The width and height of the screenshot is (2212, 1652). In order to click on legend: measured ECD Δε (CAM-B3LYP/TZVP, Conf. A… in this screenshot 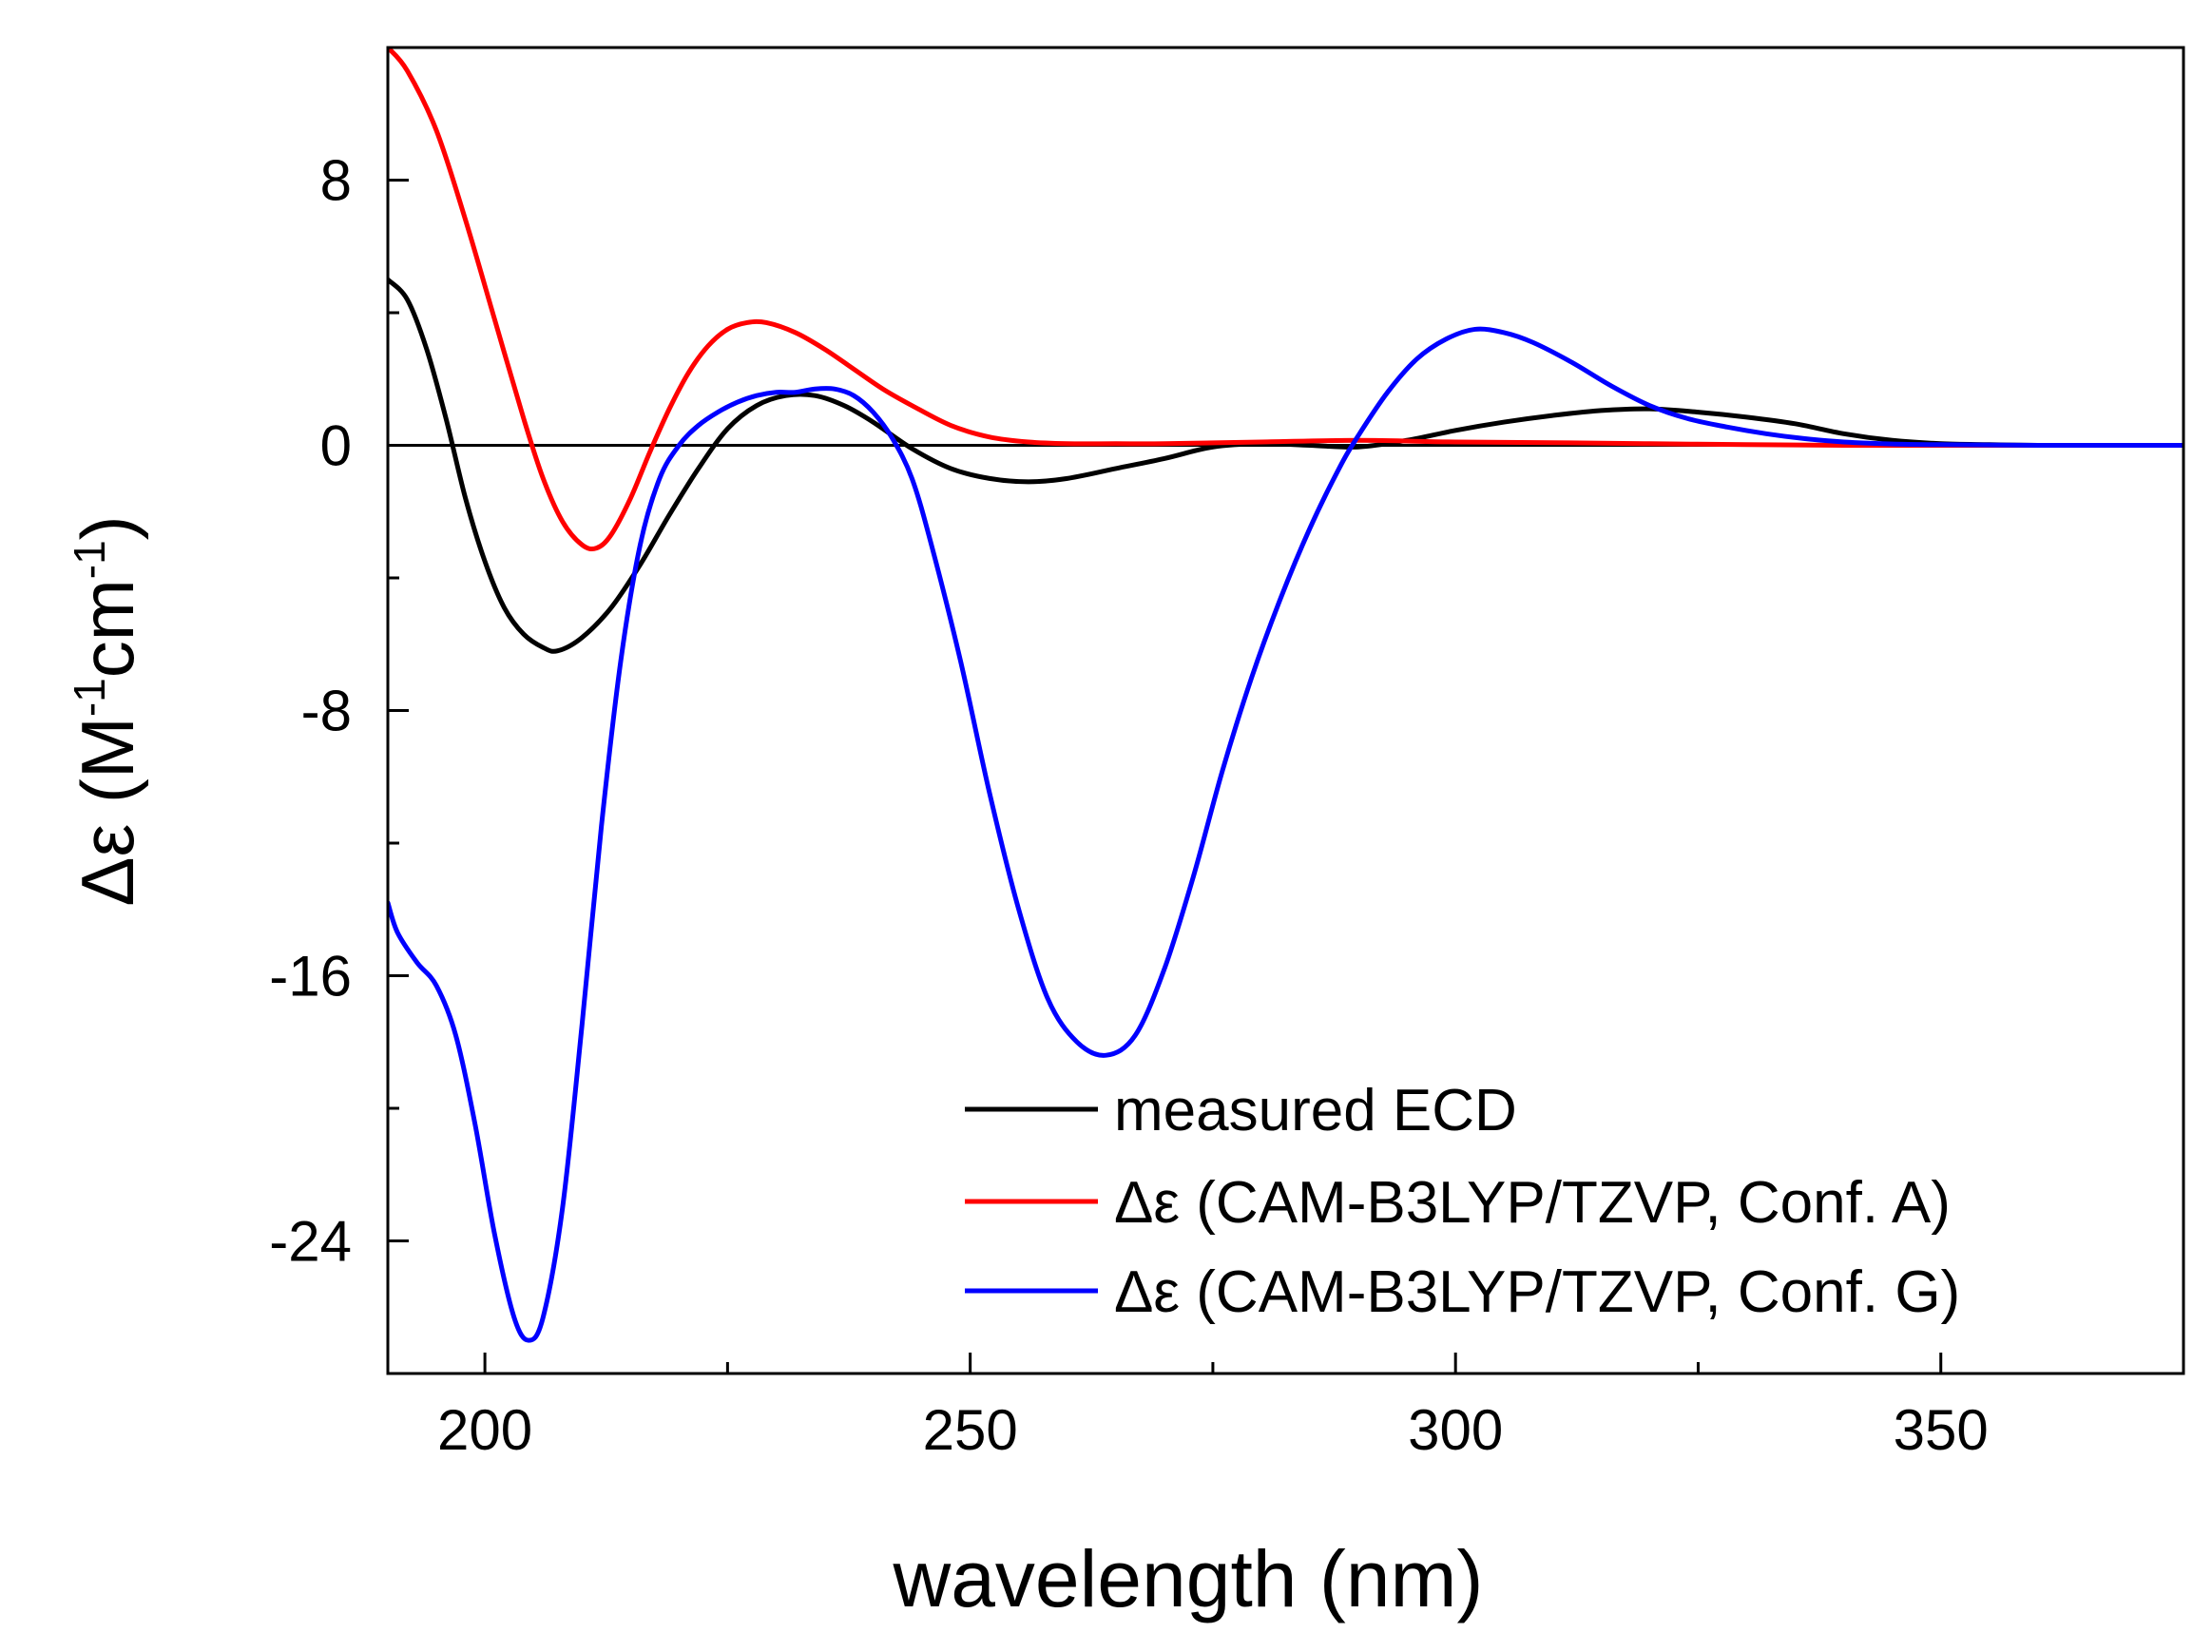, I will do `click(1462, 1201)`.